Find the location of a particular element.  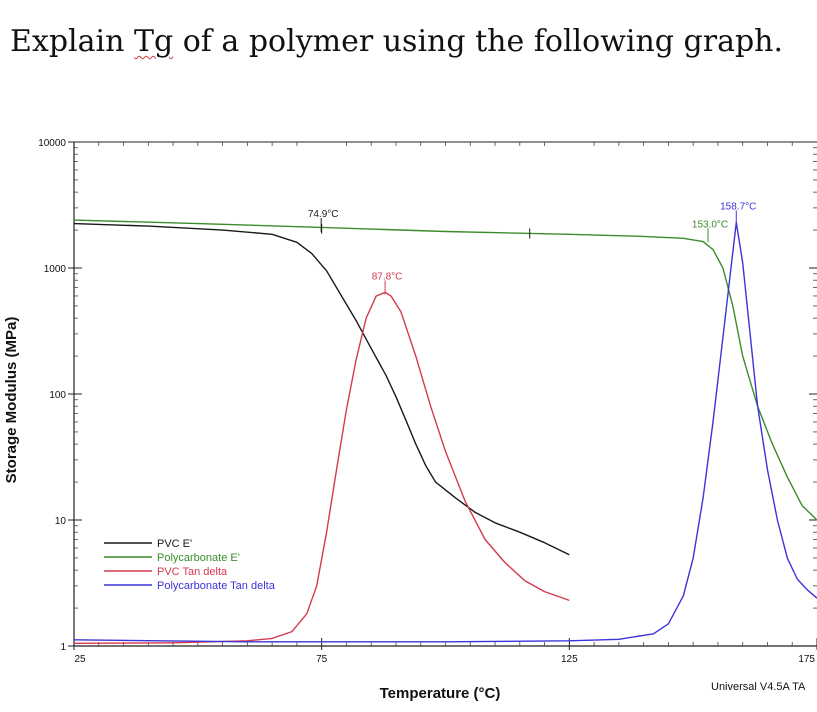

y-tick-label: 10000 is located at coordinates (52, 143).